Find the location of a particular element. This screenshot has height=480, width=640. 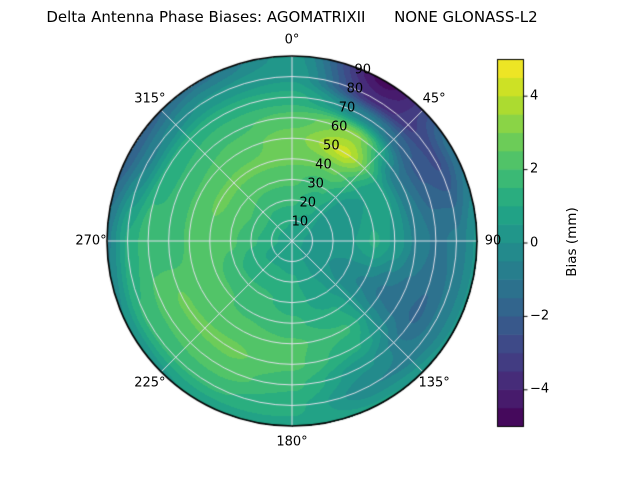

azimuth-tick-label: 225° is located at coordinates (150, 383).